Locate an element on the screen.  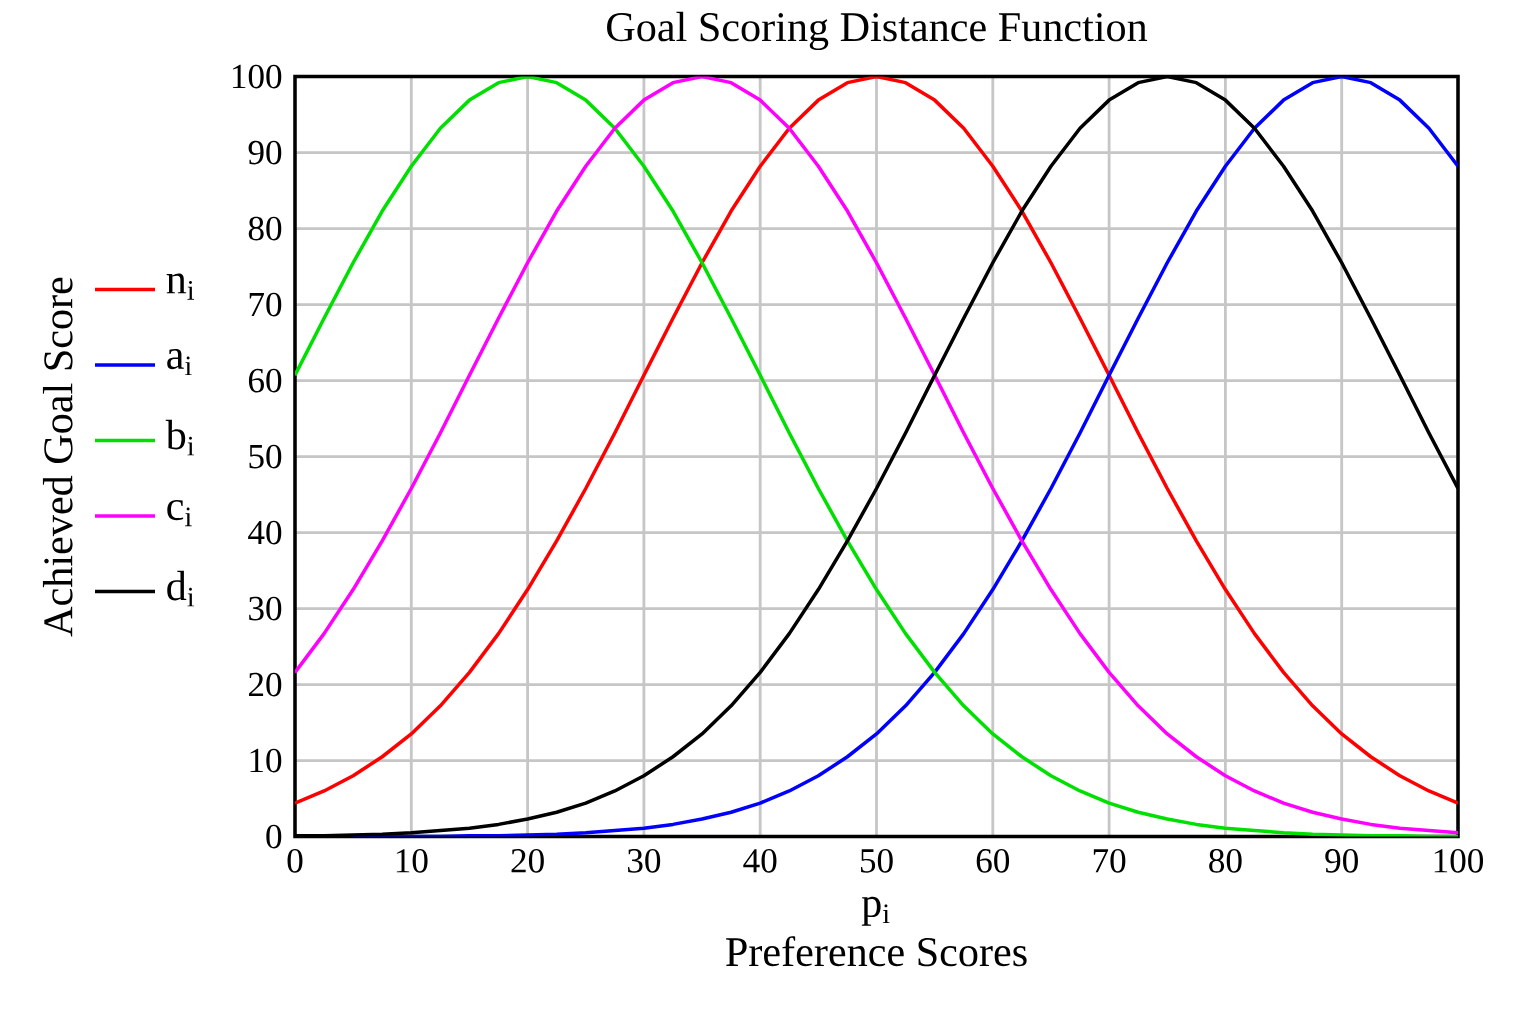
x-tick-label: 30 is located at coordinates (644, 861).